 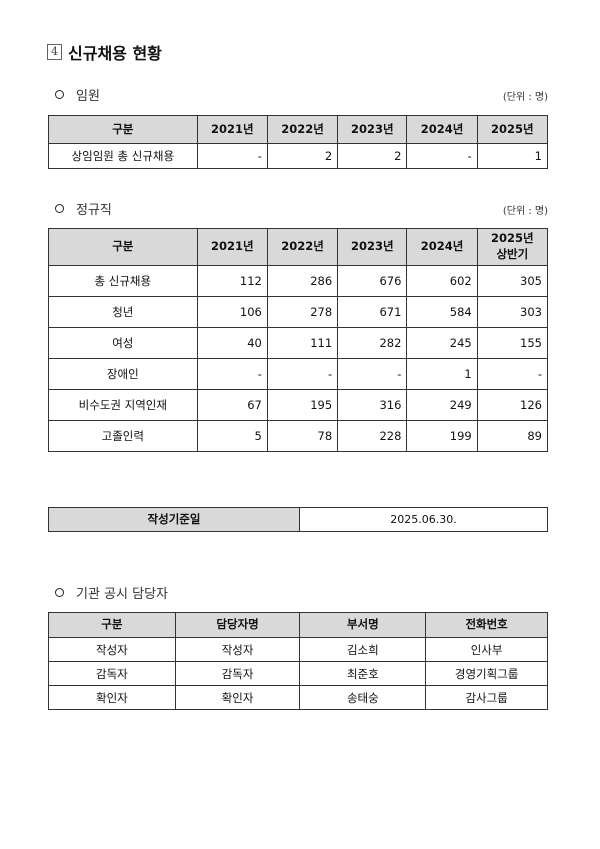 I want to click on table-row: 장애인 - - -1-, so click(x=298, y=374).